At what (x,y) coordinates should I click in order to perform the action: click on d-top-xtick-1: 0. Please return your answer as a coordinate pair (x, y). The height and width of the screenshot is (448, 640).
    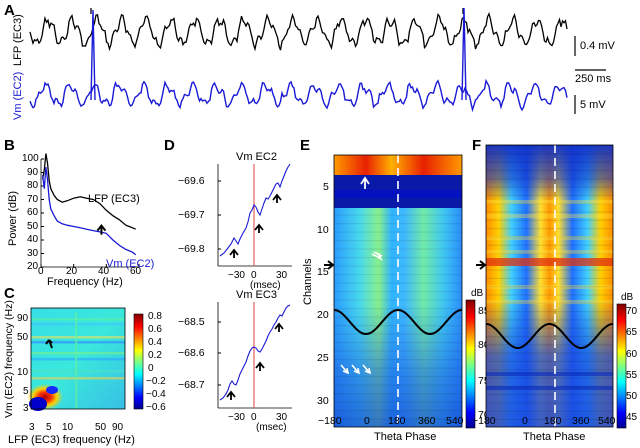
    Looking at the image, I should click on (254, 275).